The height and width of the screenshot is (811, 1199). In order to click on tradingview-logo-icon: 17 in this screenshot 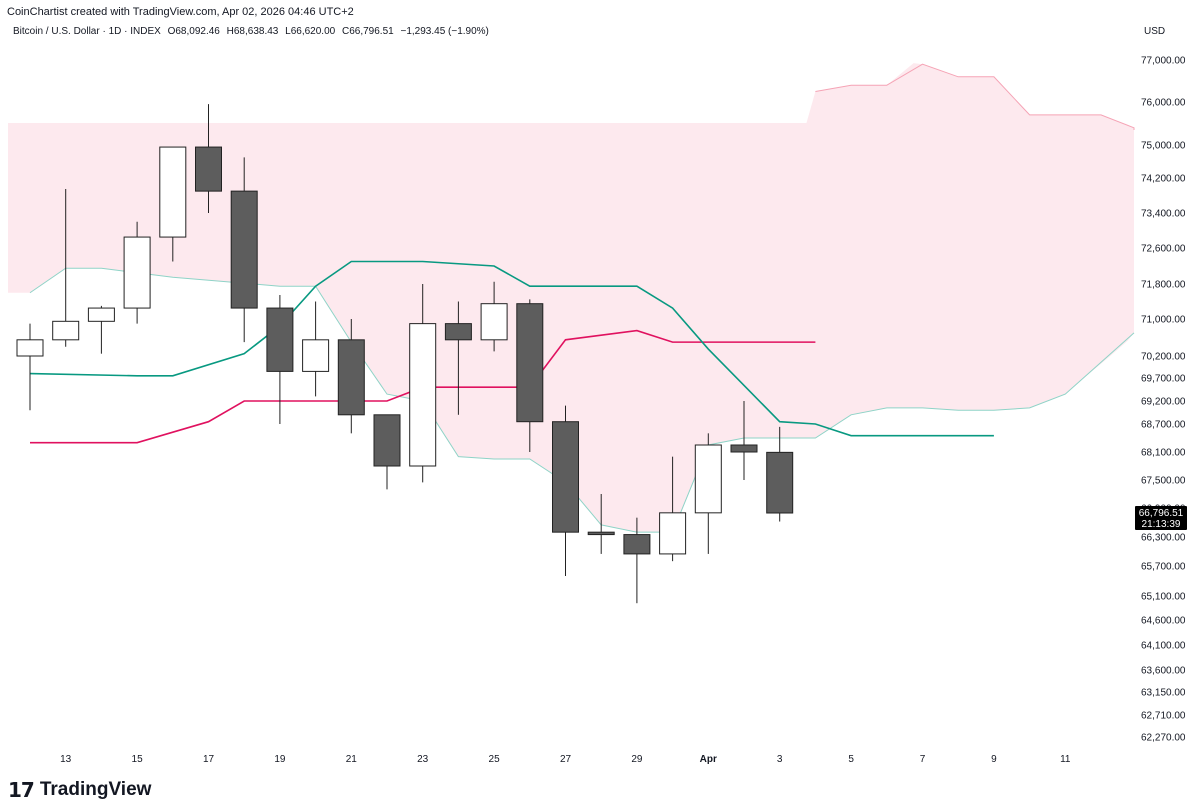, I will do `click(21, 790)`.